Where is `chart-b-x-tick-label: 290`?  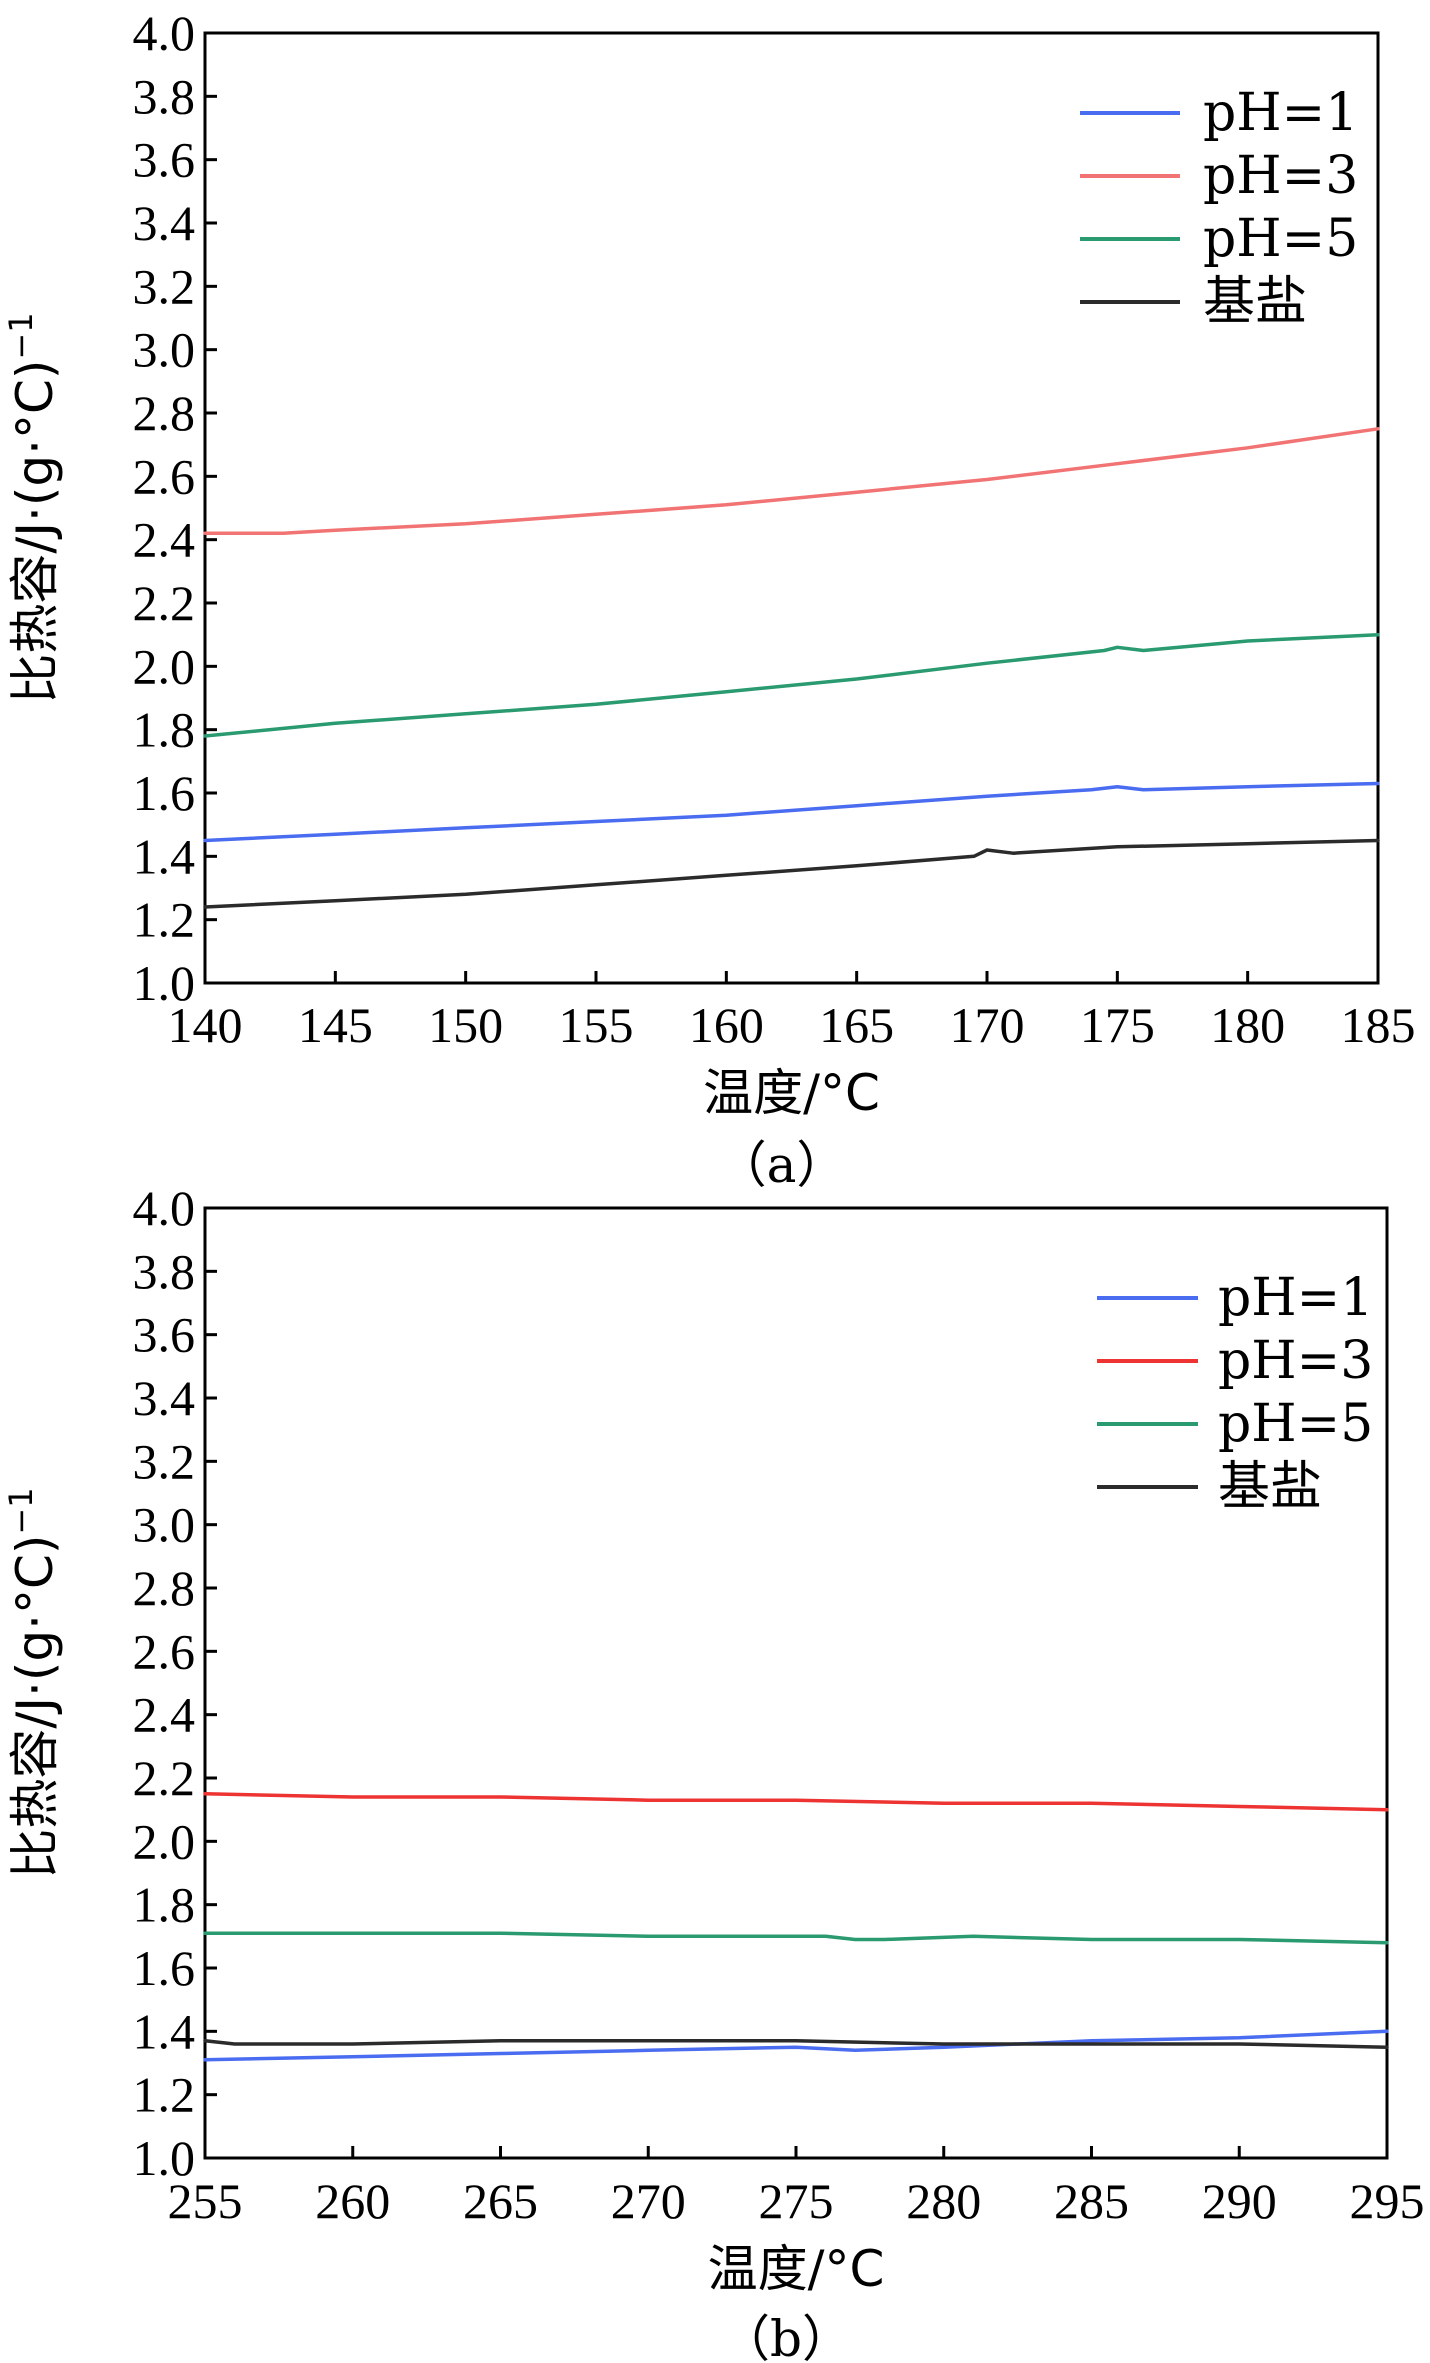 chart-b-x-tick-label: 290 is located at coordinates (1239, 2201).